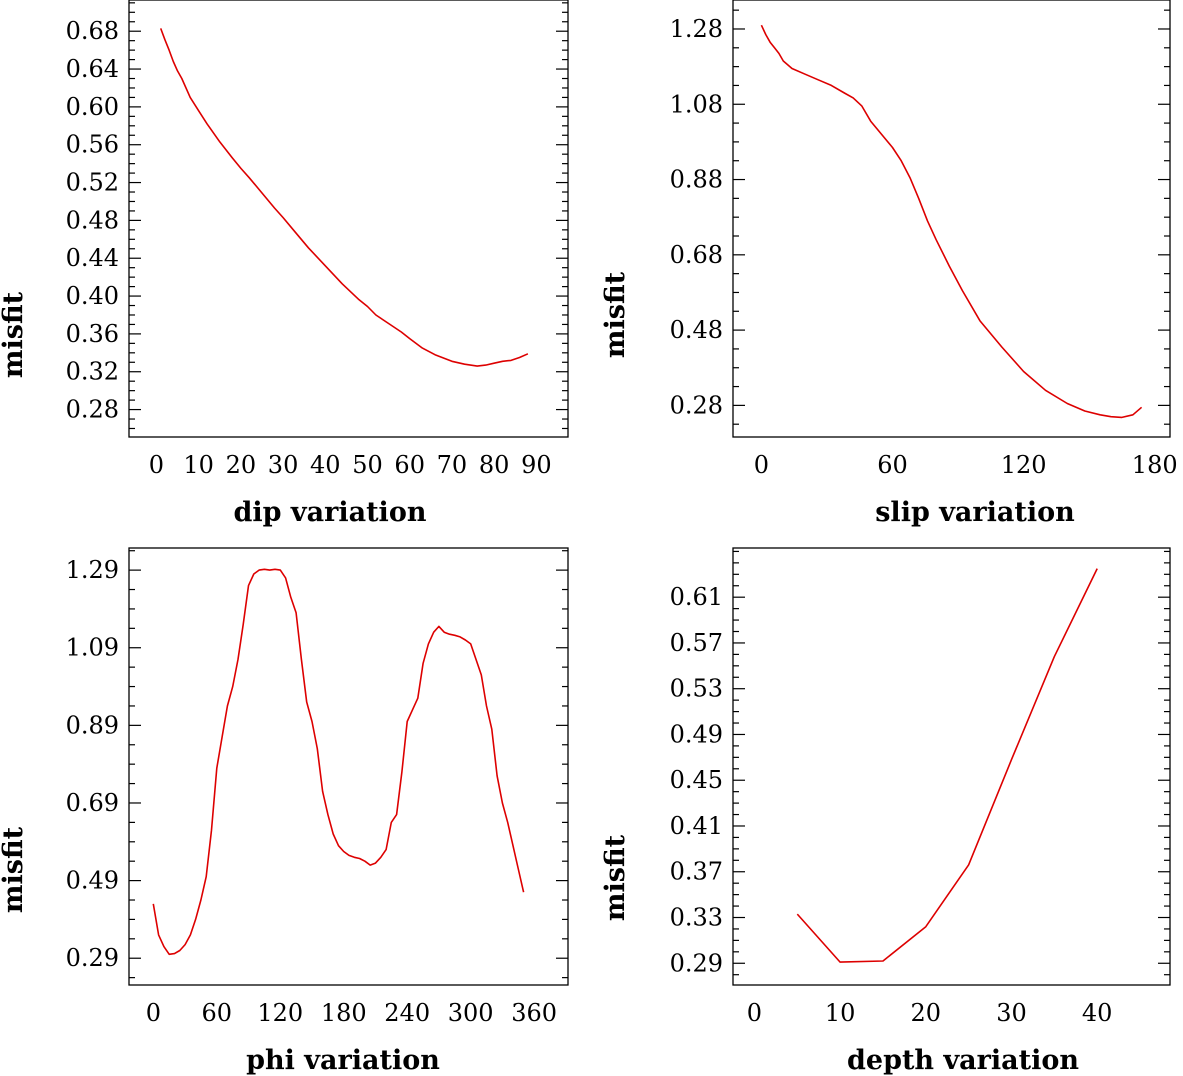 The image size is (1183, 1076). What do you see at coordinates (696, 826) in the screenshot?
I see `y-tick-label: 0.41` at bounding box center [696, 826].